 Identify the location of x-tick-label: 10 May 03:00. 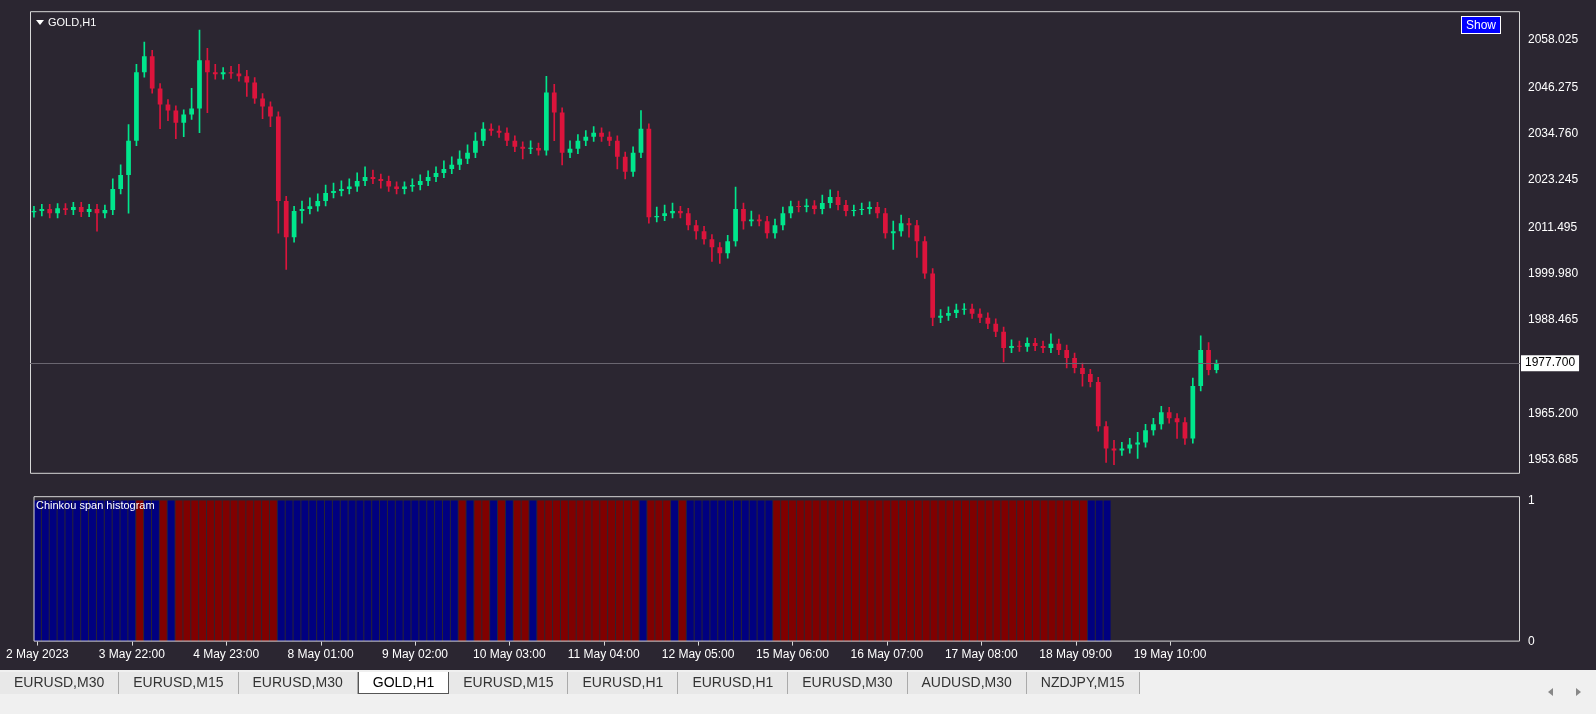
(509, 654).